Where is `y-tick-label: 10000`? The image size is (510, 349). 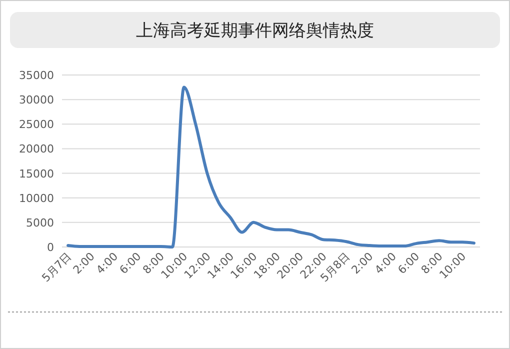 y-tick-label: 10000 is located at coordinates (36, 198).